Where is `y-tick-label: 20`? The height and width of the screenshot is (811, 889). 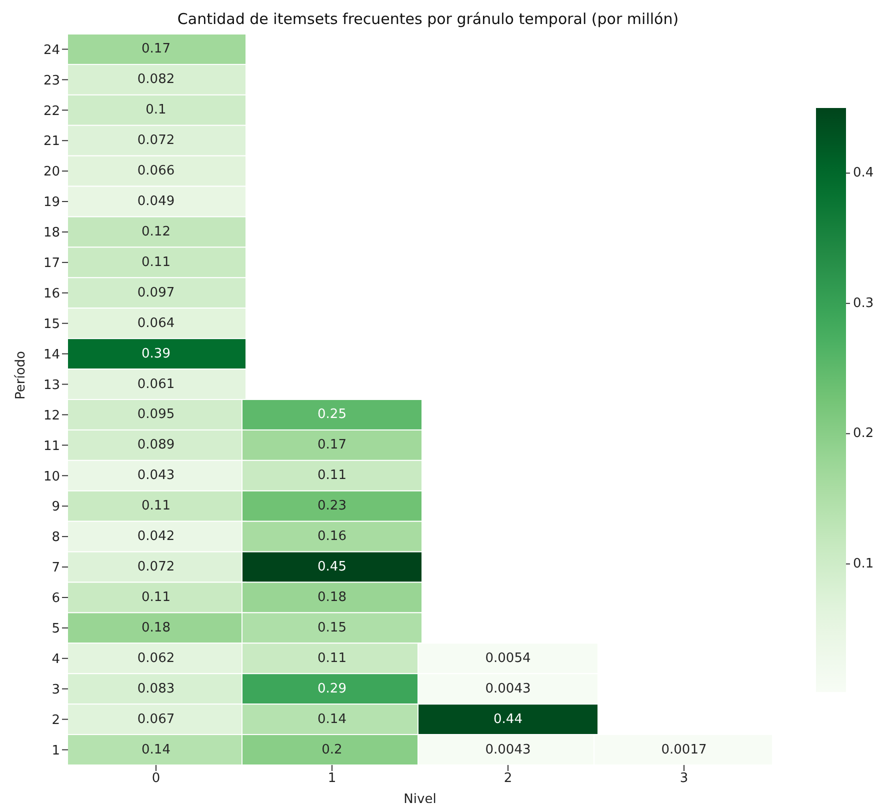
y-tick-label: 20 is located at coordinates (51, 172).